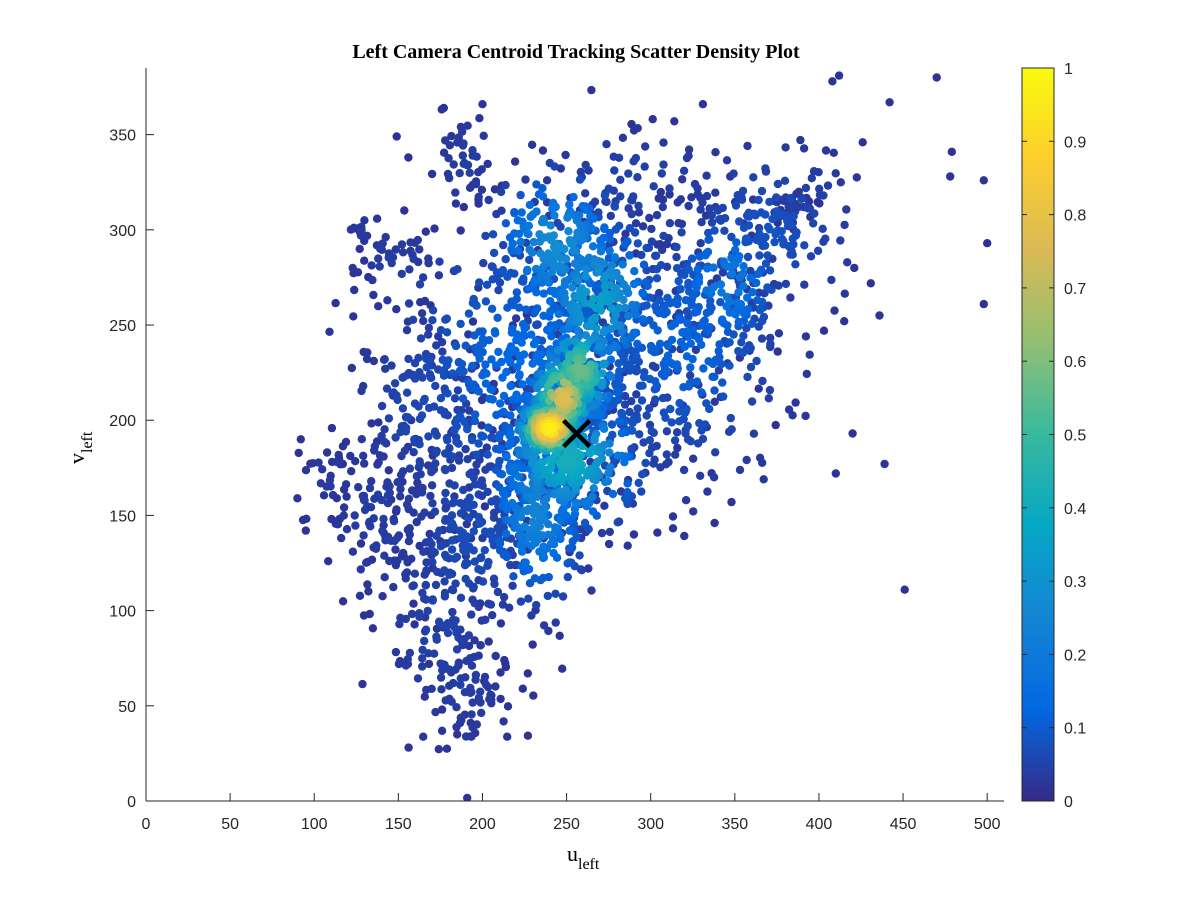 This screenshot has height=900, width=1200. I want to click on y-tick-label: 300, so click(122, 231).